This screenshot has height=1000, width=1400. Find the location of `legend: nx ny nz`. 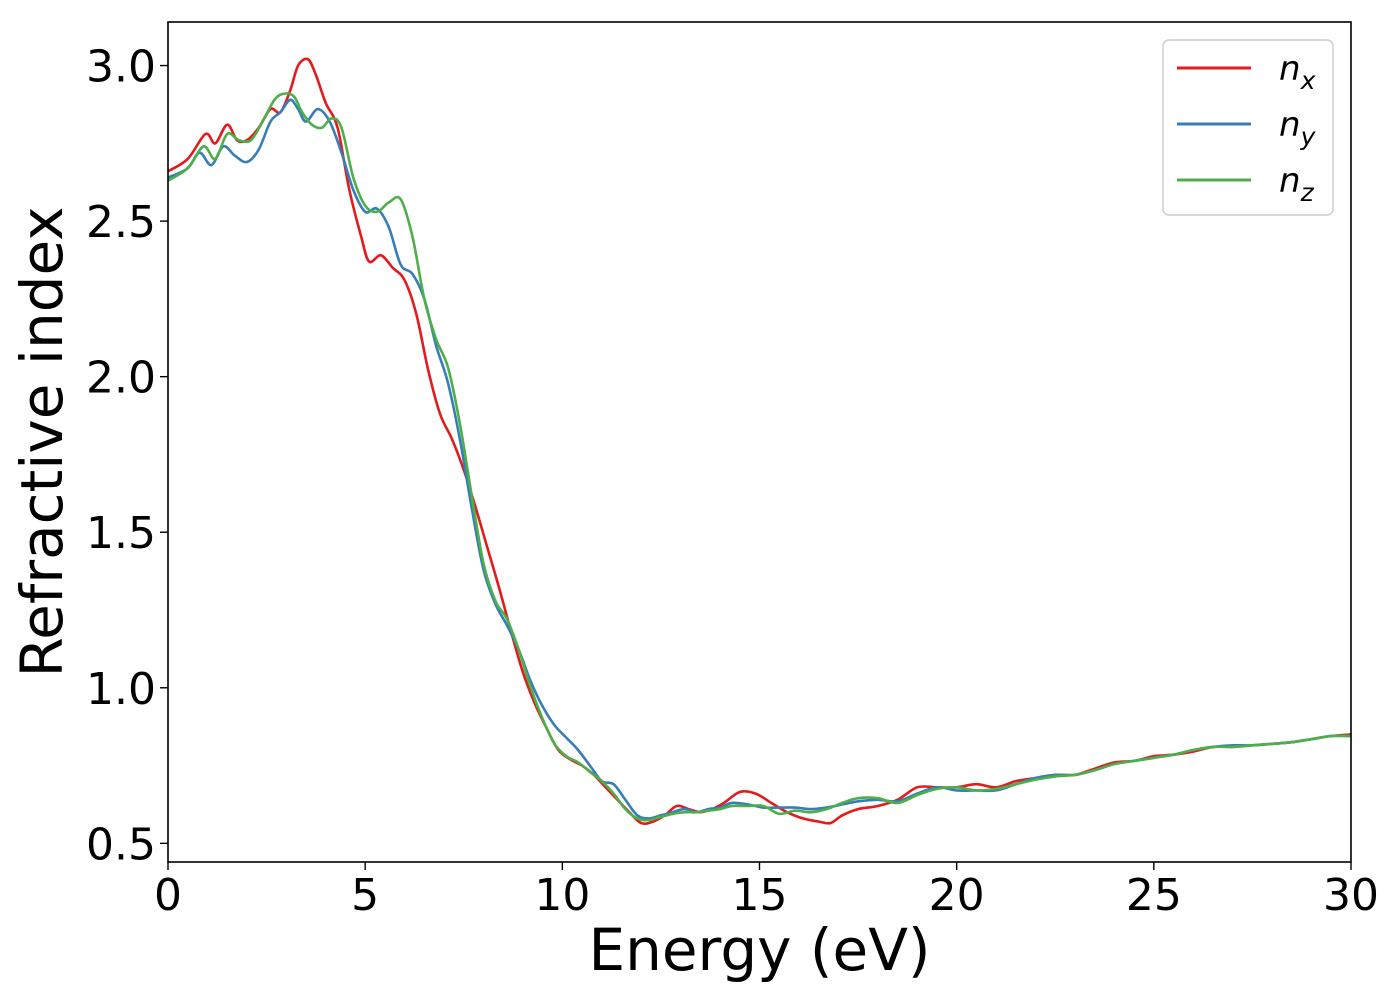

legend: nx ny nz is located at coordinates (1248, 127).